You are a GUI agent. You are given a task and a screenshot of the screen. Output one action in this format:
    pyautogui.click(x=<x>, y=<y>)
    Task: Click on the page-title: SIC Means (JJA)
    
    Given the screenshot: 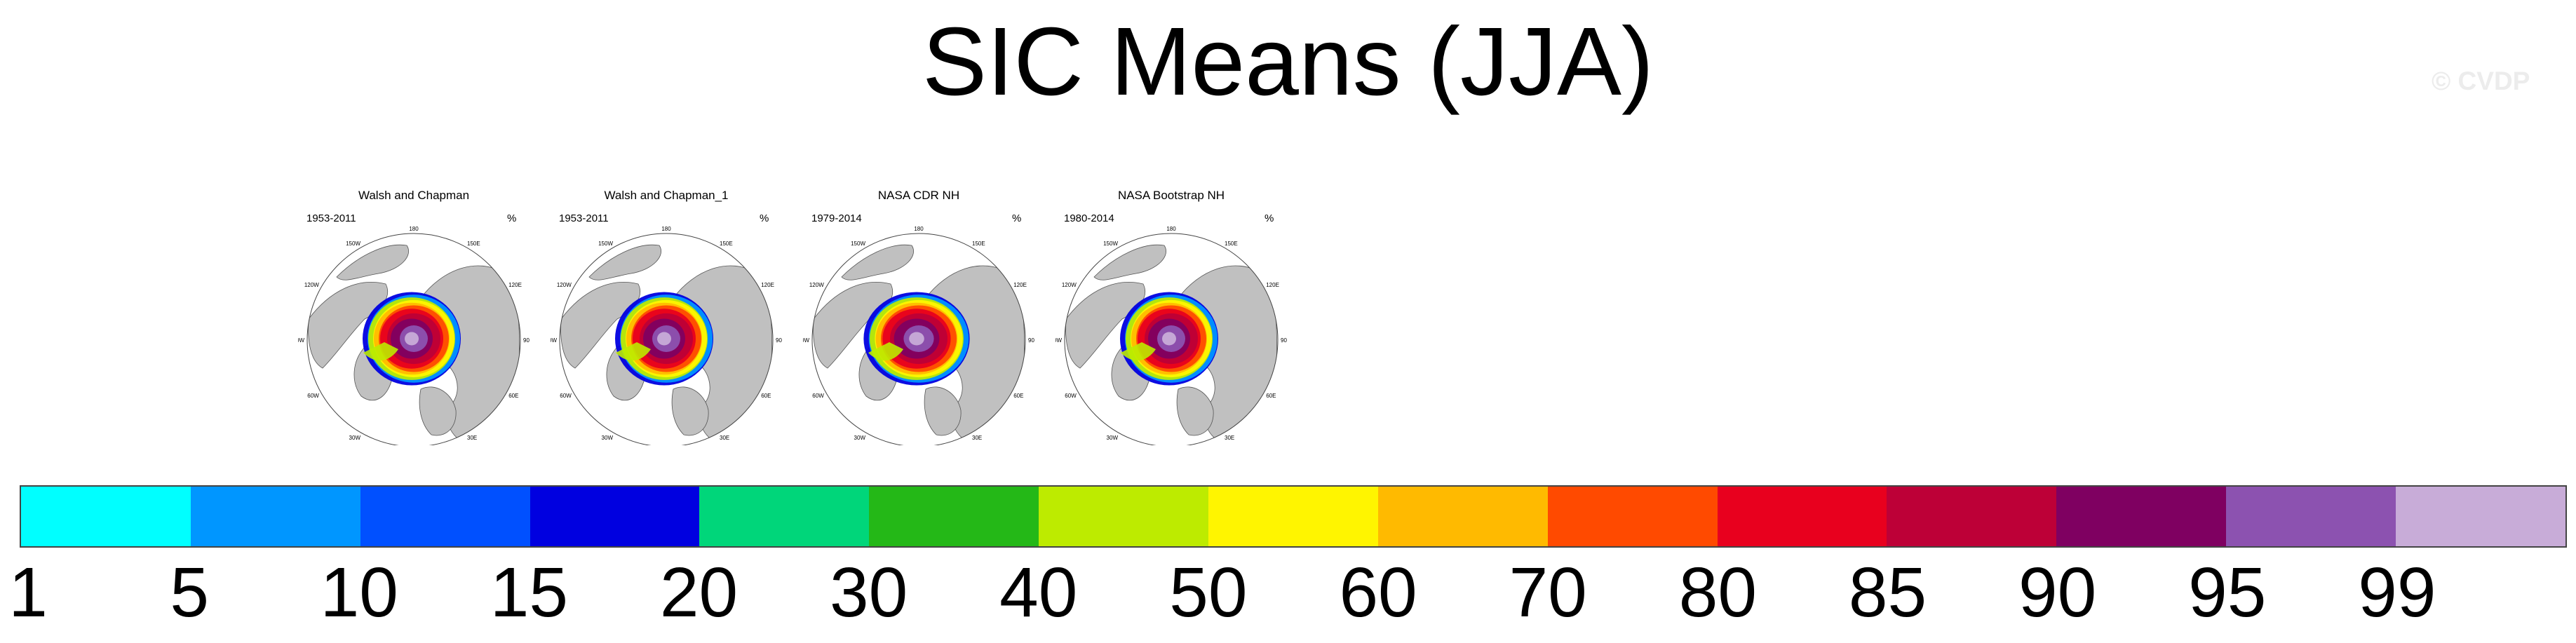 What is the action you would take?
    pyautogui.click(x=1288, y=62)
    